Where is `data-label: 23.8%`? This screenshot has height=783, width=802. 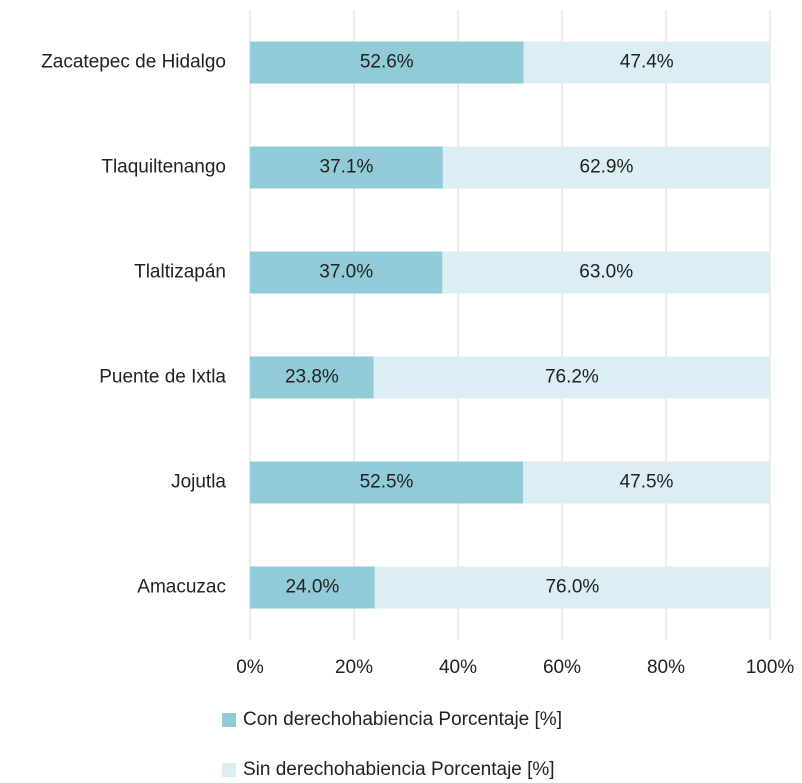 data-label: 23.8% is located at coordinates (312, 377).